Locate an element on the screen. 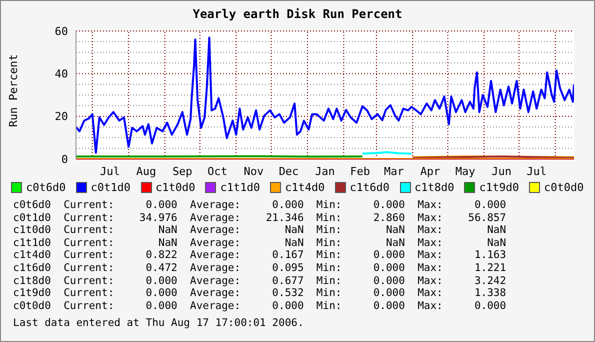  legend-label: c1t4d0 is located at coordinates (304, 187).